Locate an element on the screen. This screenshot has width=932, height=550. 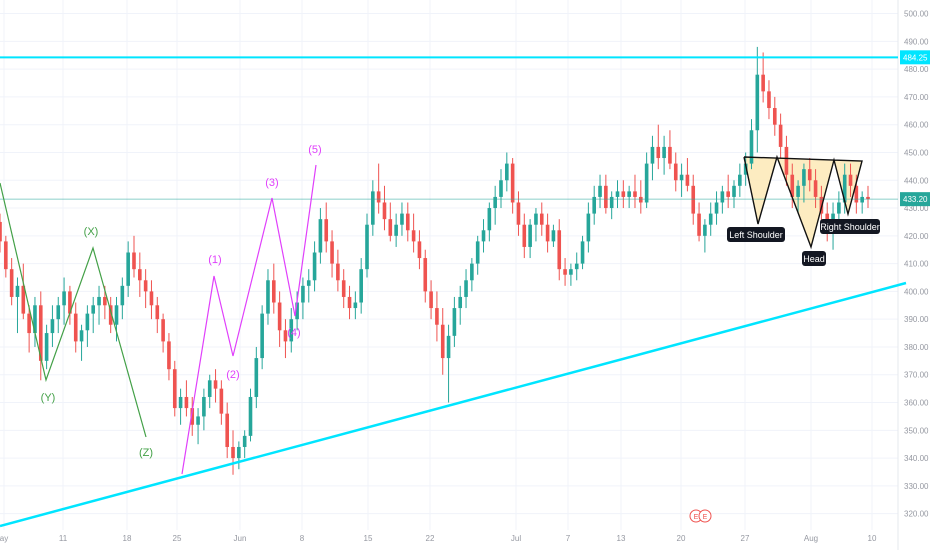
x-tick-label: 7 is located at coordinates (568, 538).